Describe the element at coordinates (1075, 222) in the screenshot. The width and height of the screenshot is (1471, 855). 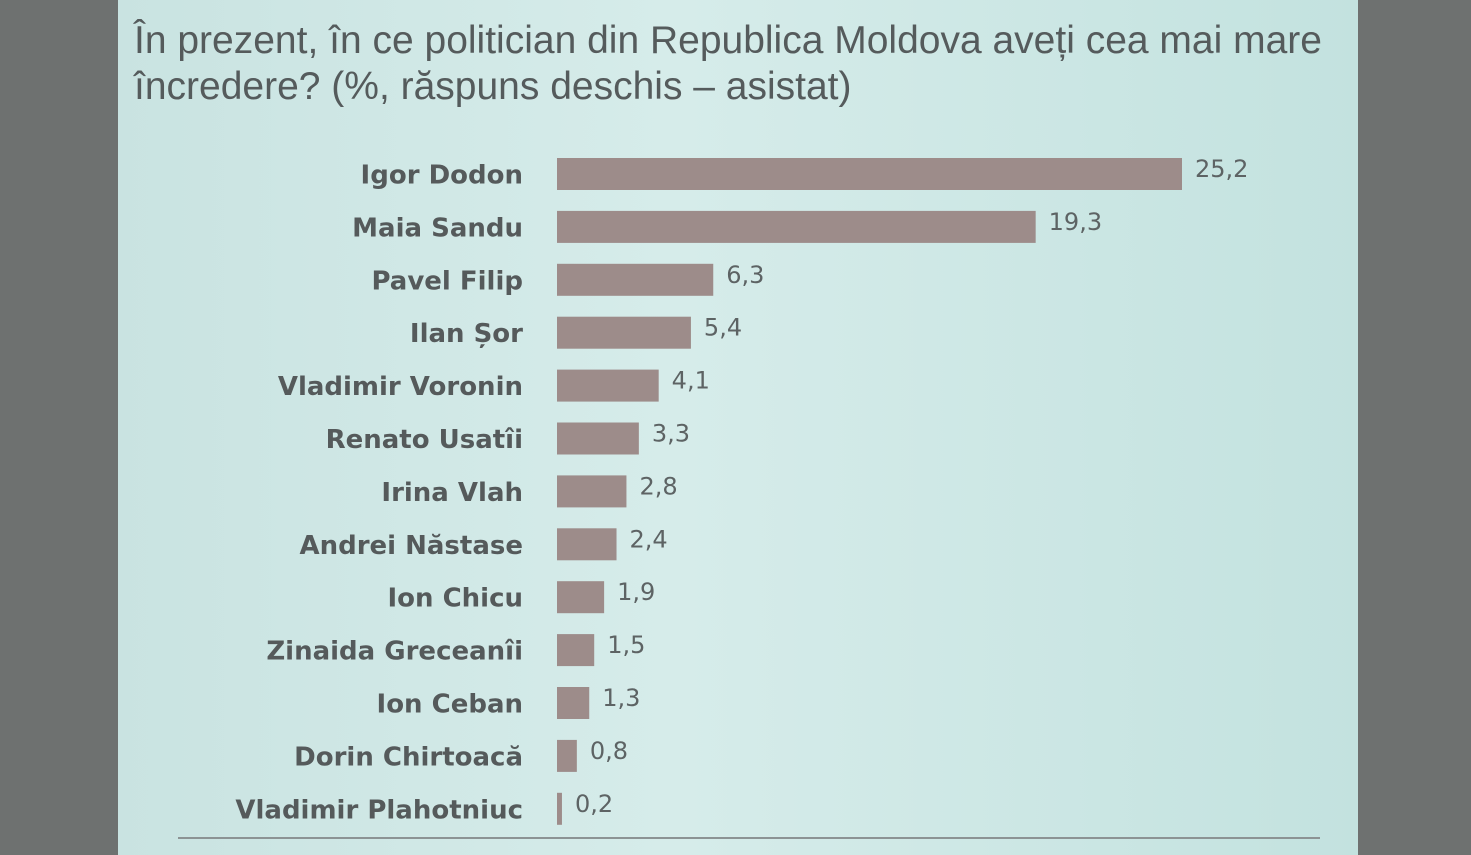
I see `value-label: 19,3` at that location.